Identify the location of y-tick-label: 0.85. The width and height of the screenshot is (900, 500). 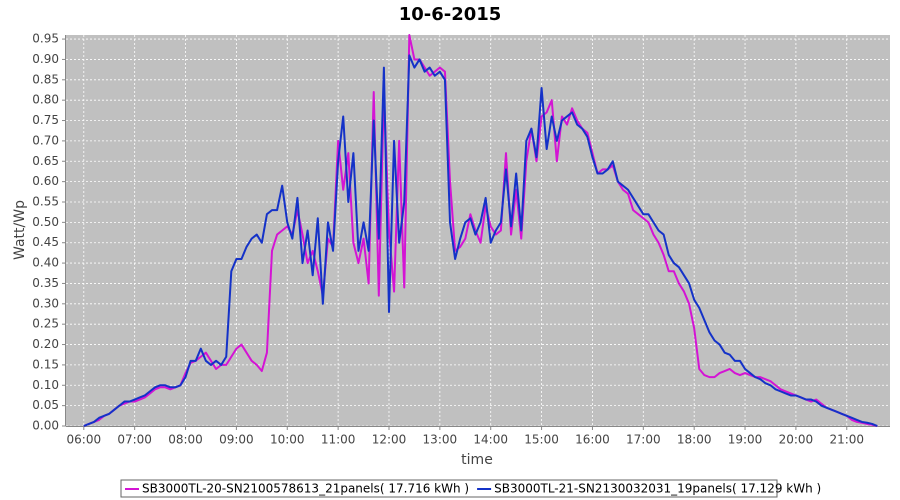
(45, 79).